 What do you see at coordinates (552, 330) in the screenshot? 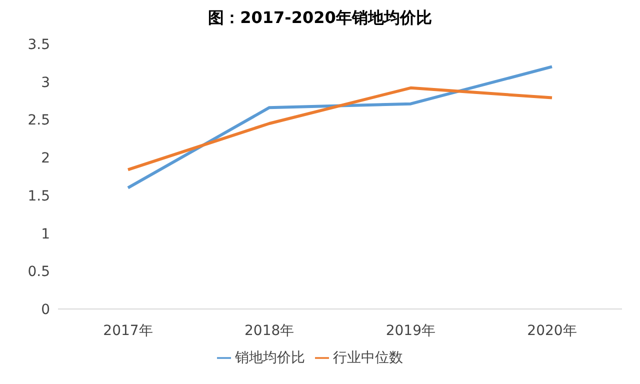
I see `x-tick-label: 2020年` at bounding box center [552, 330].